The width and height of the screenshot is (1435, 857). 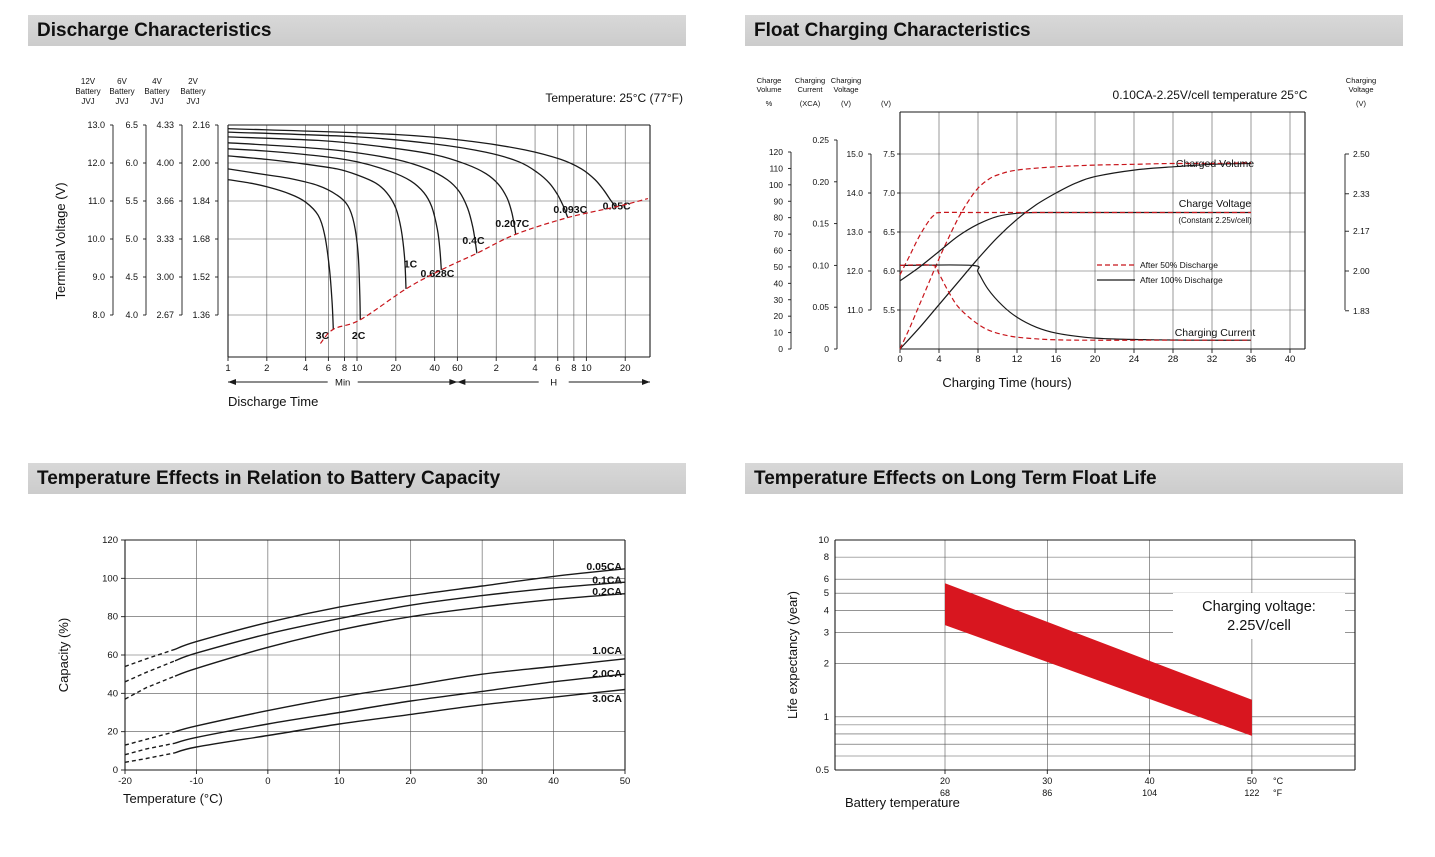 What do you see at coordinates (193, 81) in the screenshot?
I see `svg-text: 2V` at bounding box center [193, 81].